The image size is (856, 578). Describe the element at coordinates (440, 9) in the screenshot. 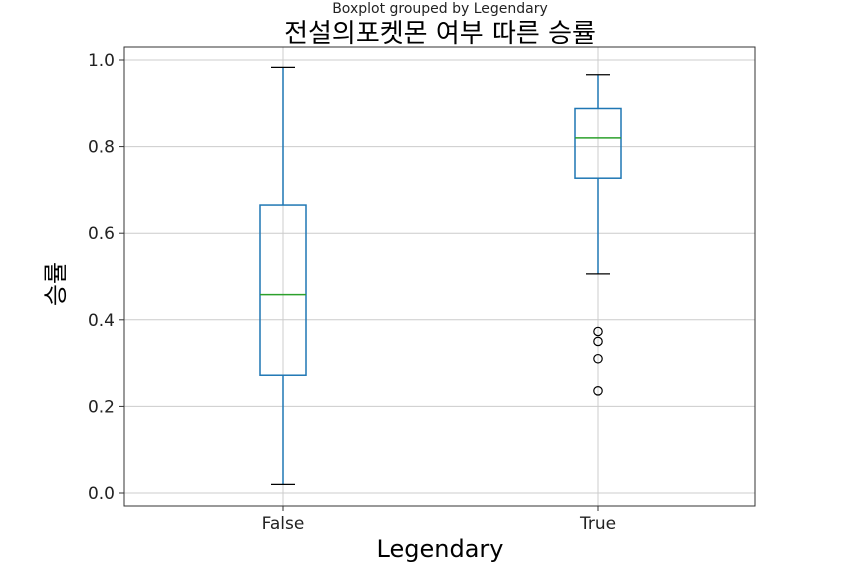

I see `chart-suptitle: Boxplot grouped by Legendary` at that location.